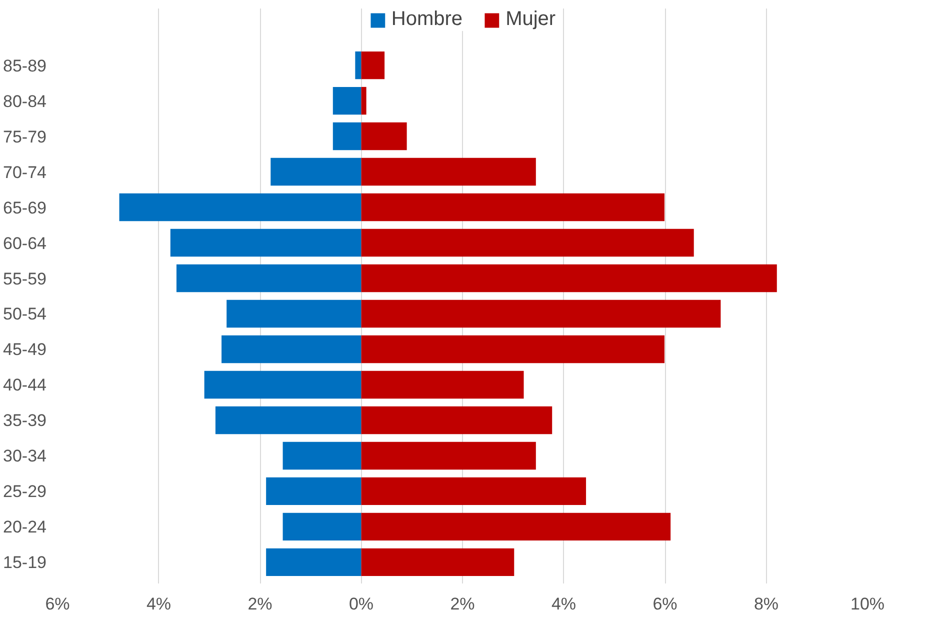  Describe the element at coordinates (531, 19) in the screenshot. I see `legend-label: Mujer` at that location.